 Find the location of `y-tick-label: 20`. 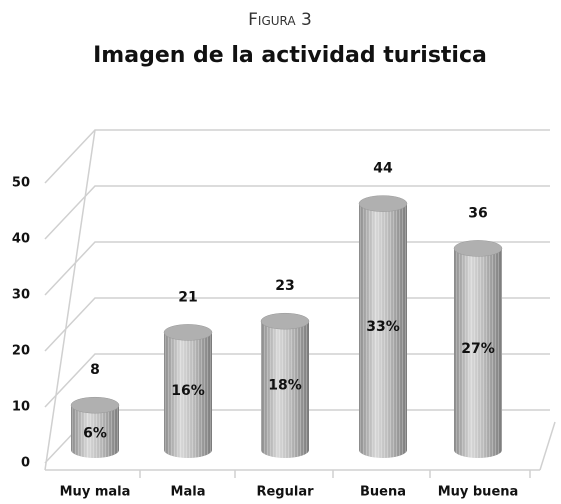

y-tick-label: 20 is located at coordinates (21, 351).